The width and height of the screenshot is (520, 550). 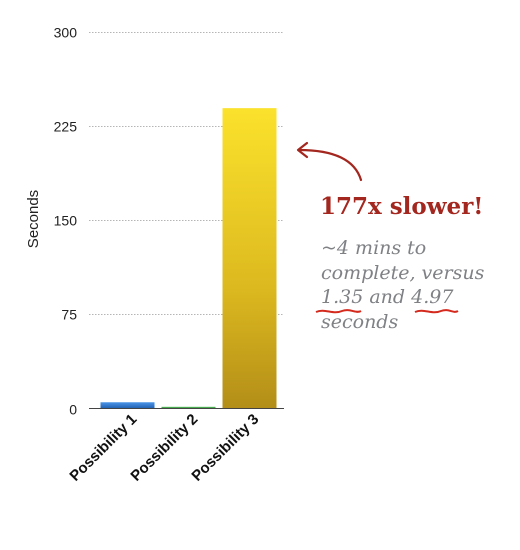 I want to click on note-line-1: ~4 mins to, so click(x=374, y=248).